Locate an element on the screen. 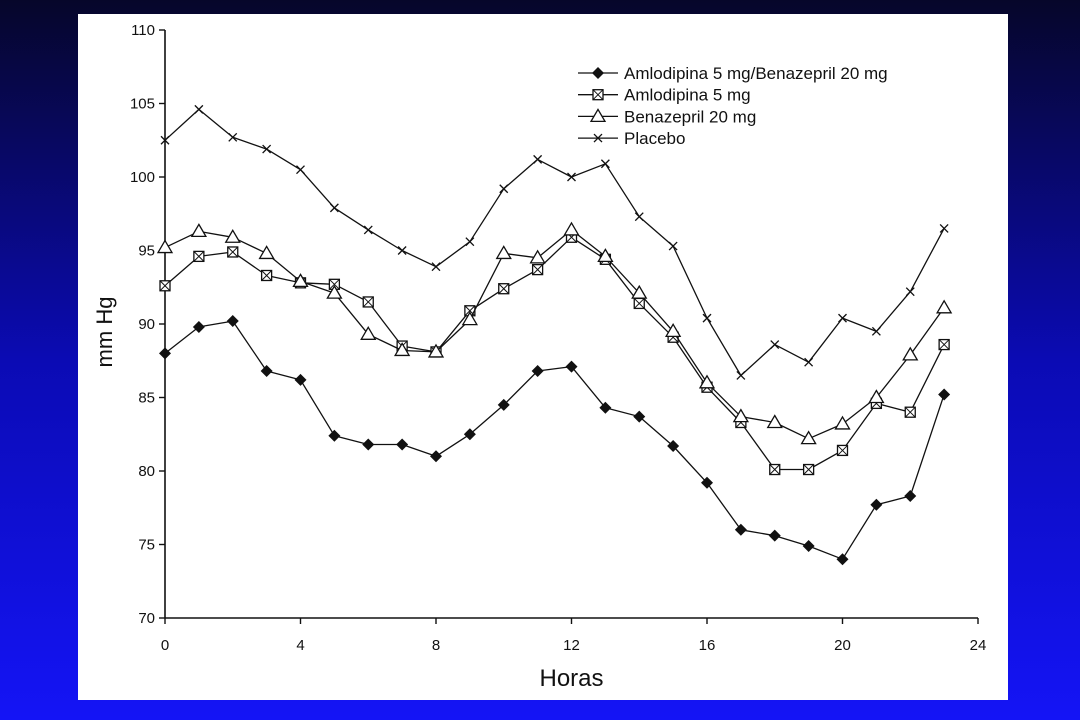 The width and height of the screenshot is (1080, 720). x-tick-label: 24 is located at coordinates (978, 645).